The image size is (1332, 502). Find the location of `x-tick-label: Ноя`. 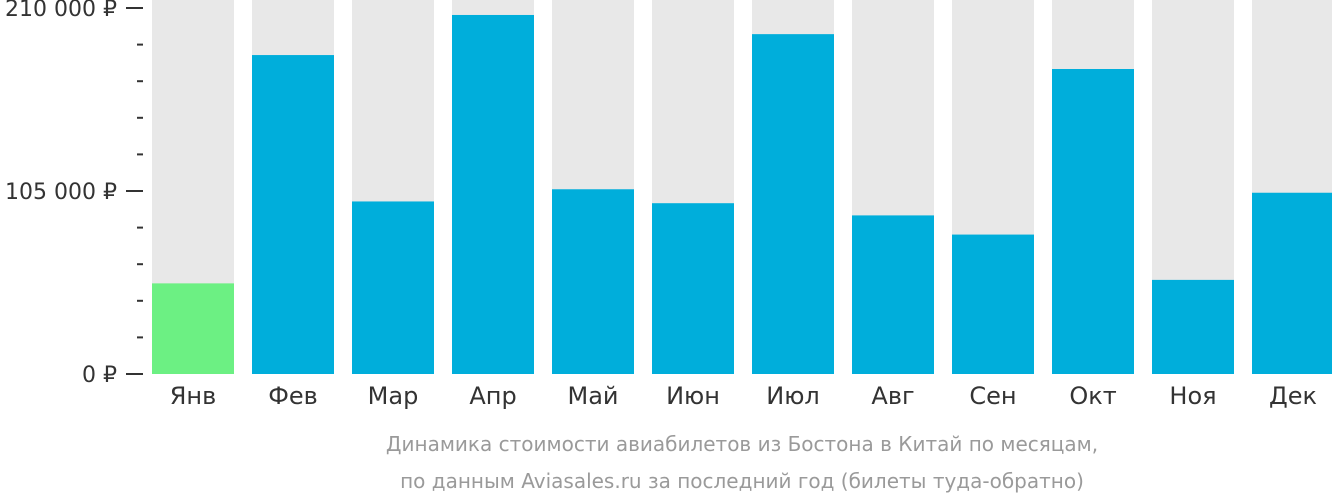

x-tick-label: Ноя is located at coordinates (1192, 396).